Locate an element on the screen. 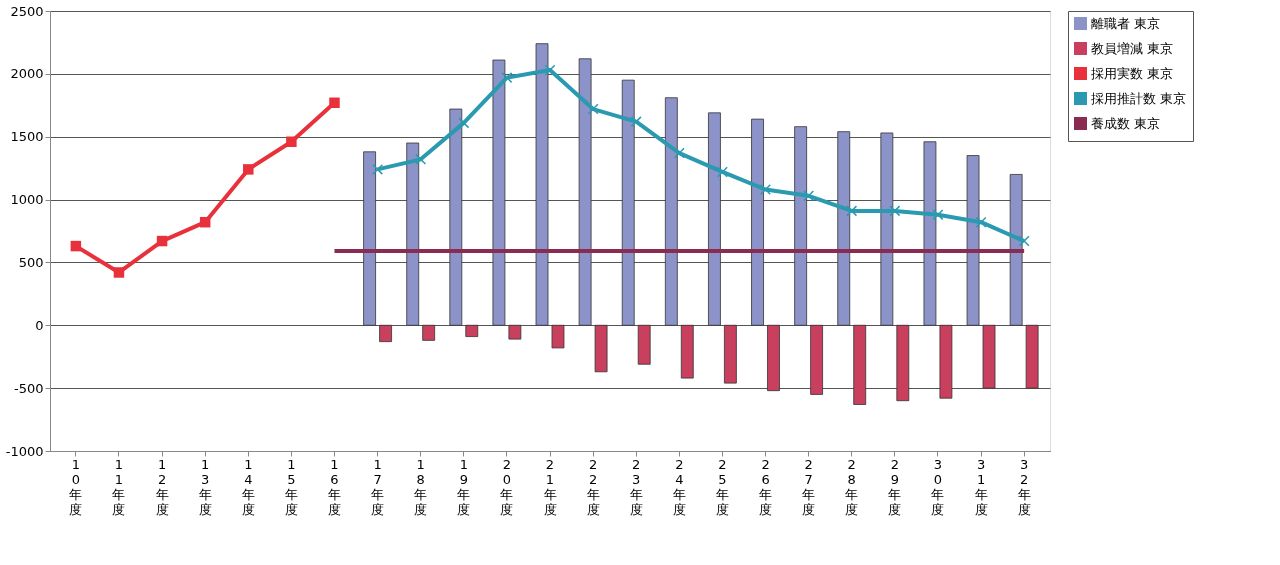 The height and width of the screenshot is (565, 1280). y-tick-label: 2000 is located at coordinates (27, 74).